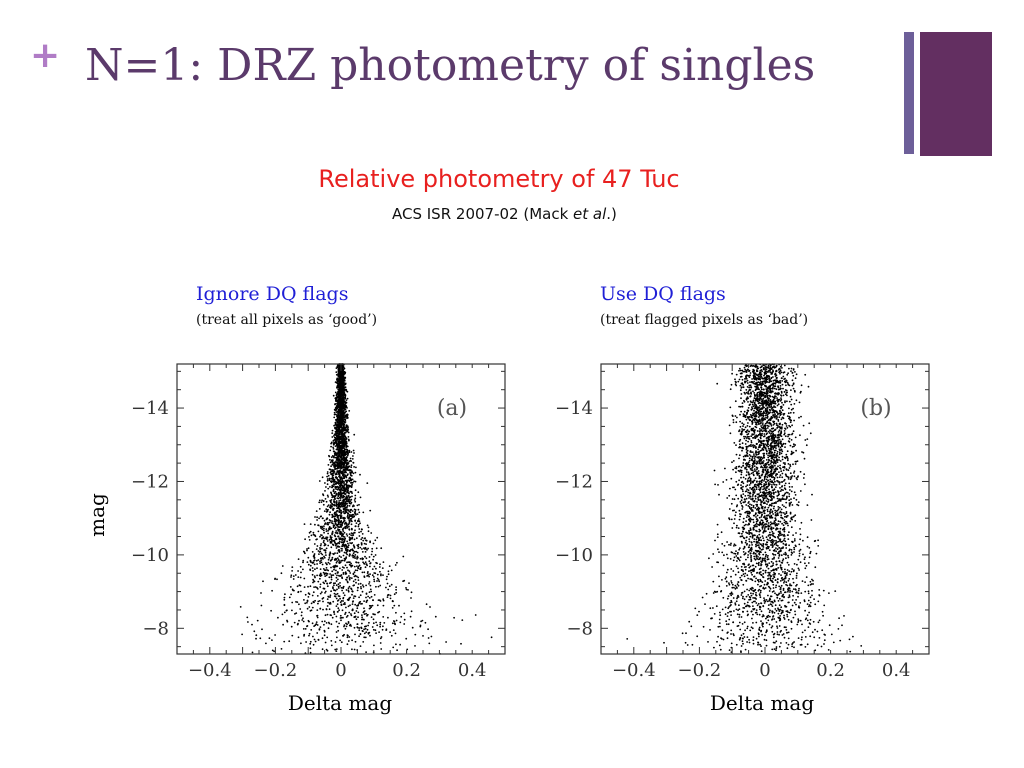 The image size is (1024, 768). What do you see at coordinates (340, 670) in the screenshot?
I see `x-tick-label: 0` at bounding box center [340, 670].